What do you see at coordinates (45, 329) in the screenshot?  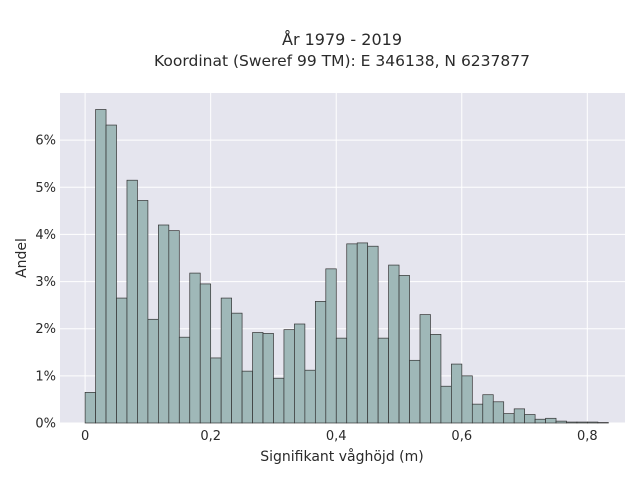 I see `y-tick-label: 2%` at bounding box center [45, 329].